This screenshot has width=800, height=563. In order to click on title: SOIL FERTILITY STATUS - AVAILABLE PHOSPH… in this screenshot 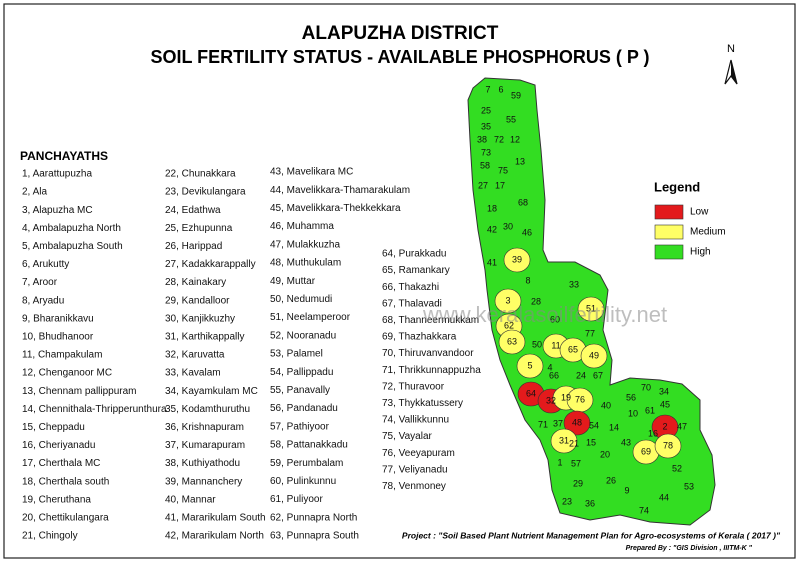, I will do `click(399, 57)`.